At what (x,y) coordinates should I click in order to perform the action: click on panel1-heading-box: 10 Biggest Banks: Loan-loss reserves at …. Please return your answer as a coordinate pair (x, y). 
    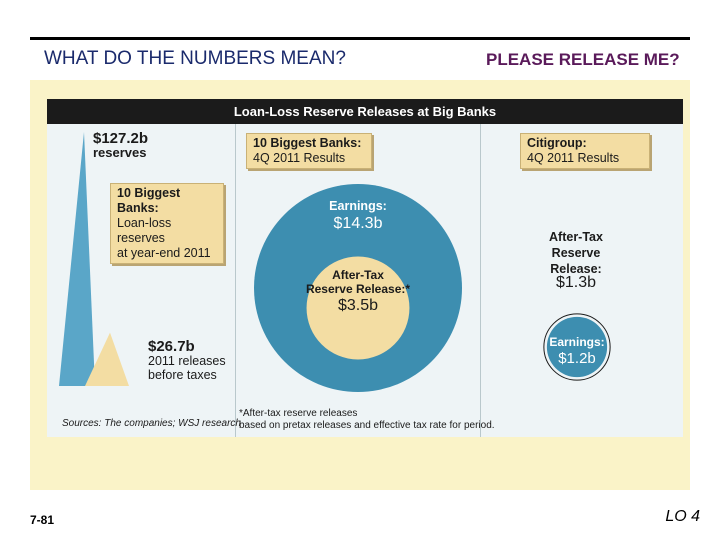
    Looking at the image, I should click on (167, 223).